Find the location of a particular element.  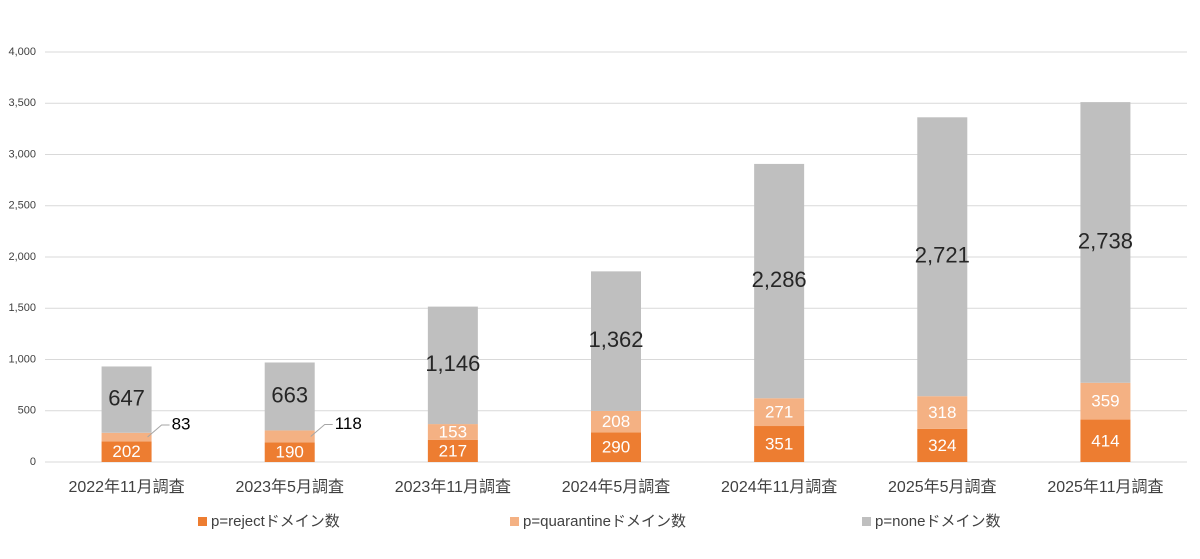

data-label: 153 is located at coordinates (453, 431).